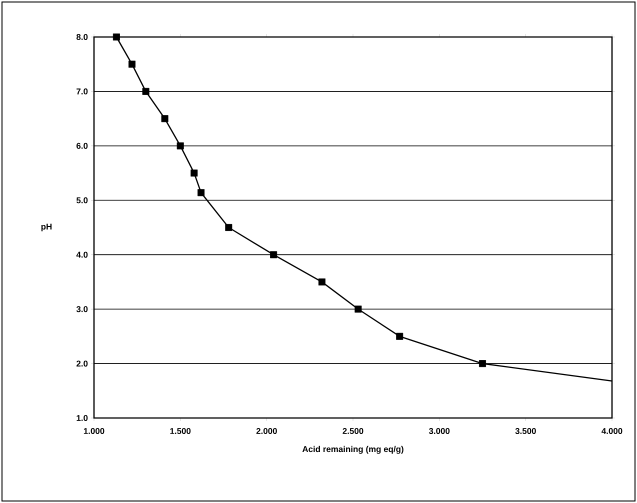  Describe the element at coordinates (82, 255) in the screenshot. I see `y-tick-label: 4.0` at that location.